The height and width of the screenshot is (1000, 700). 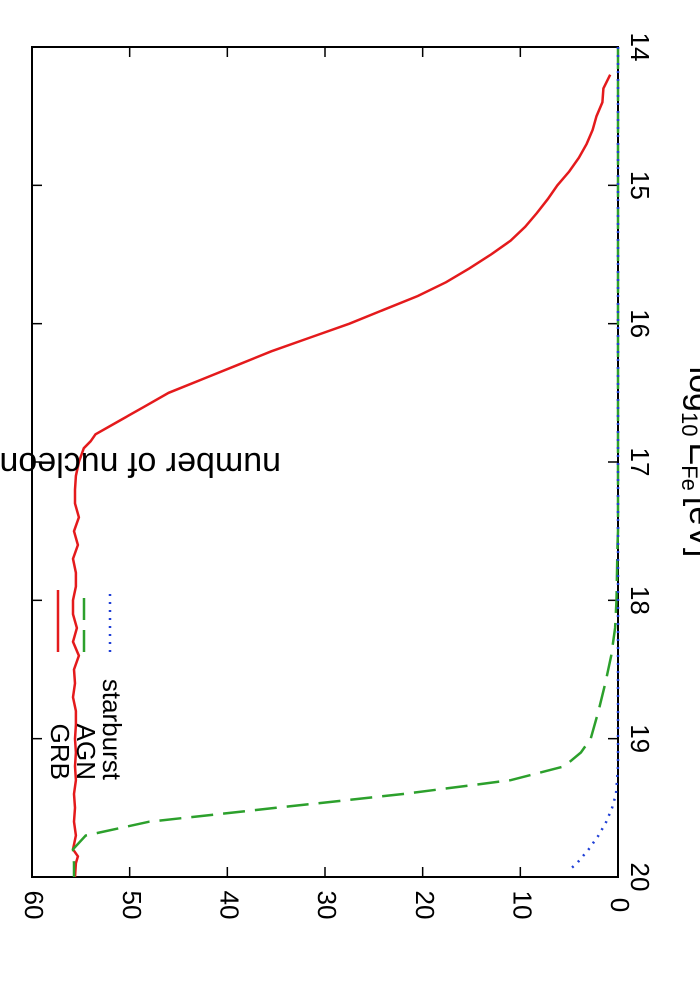 I want to click on x-tick-label: 14, so click(x=640, y=47).